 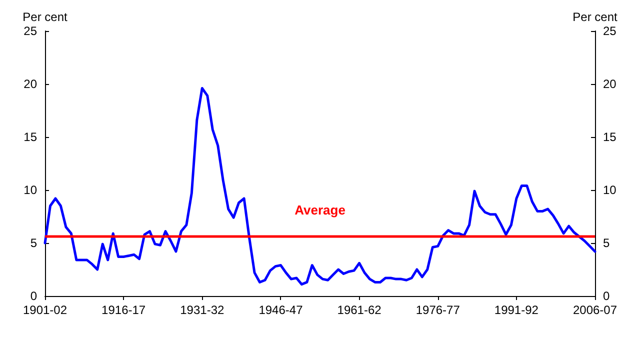 I want to click on y-tick-label: 25, so click(x=31, y=31).